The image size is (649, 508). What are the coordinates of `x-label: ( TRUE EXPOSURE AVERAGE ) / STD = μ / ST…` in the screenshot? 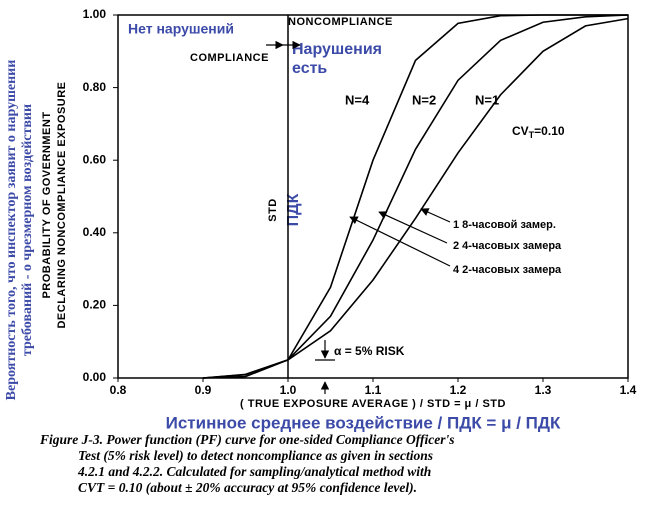 It's located at (373, 404).